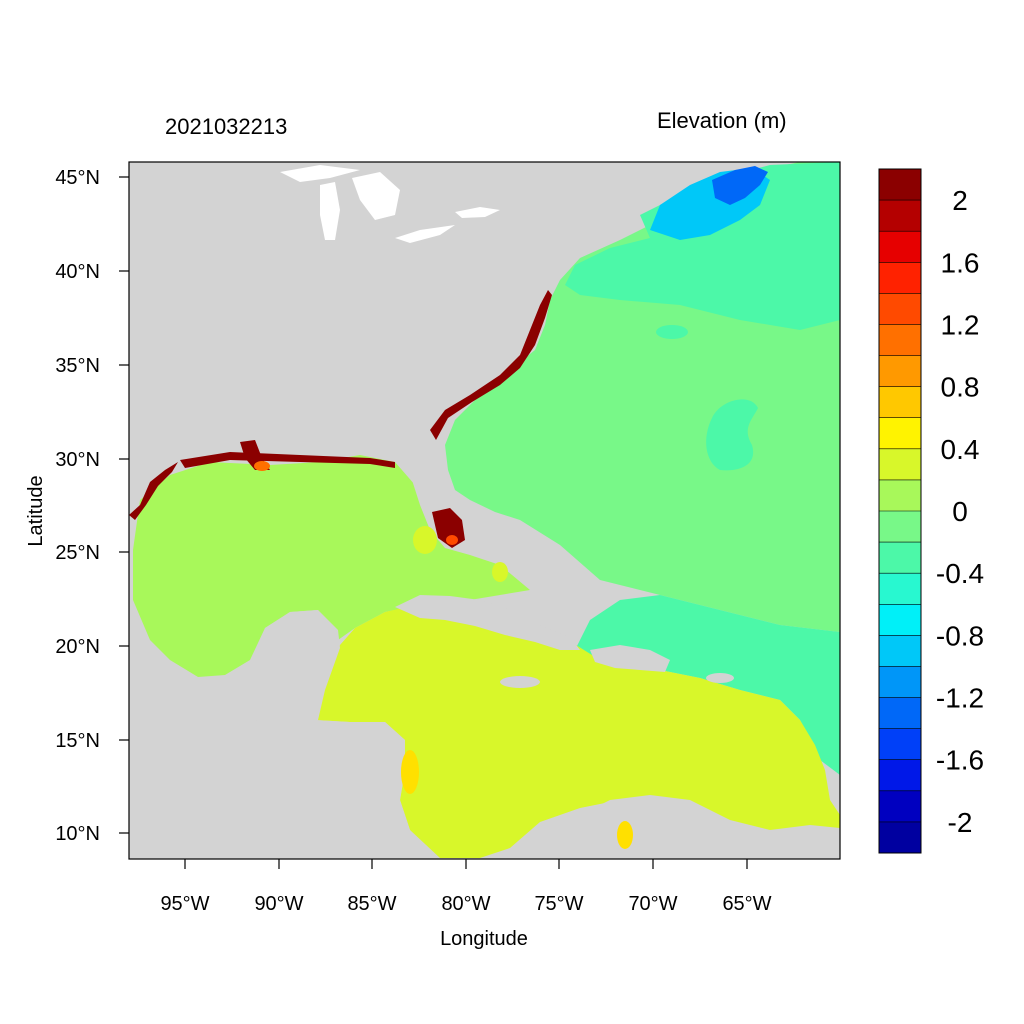 This screenshot has width=1024, height=1024. I want to click on colorbar-frame, so click(900, 511).